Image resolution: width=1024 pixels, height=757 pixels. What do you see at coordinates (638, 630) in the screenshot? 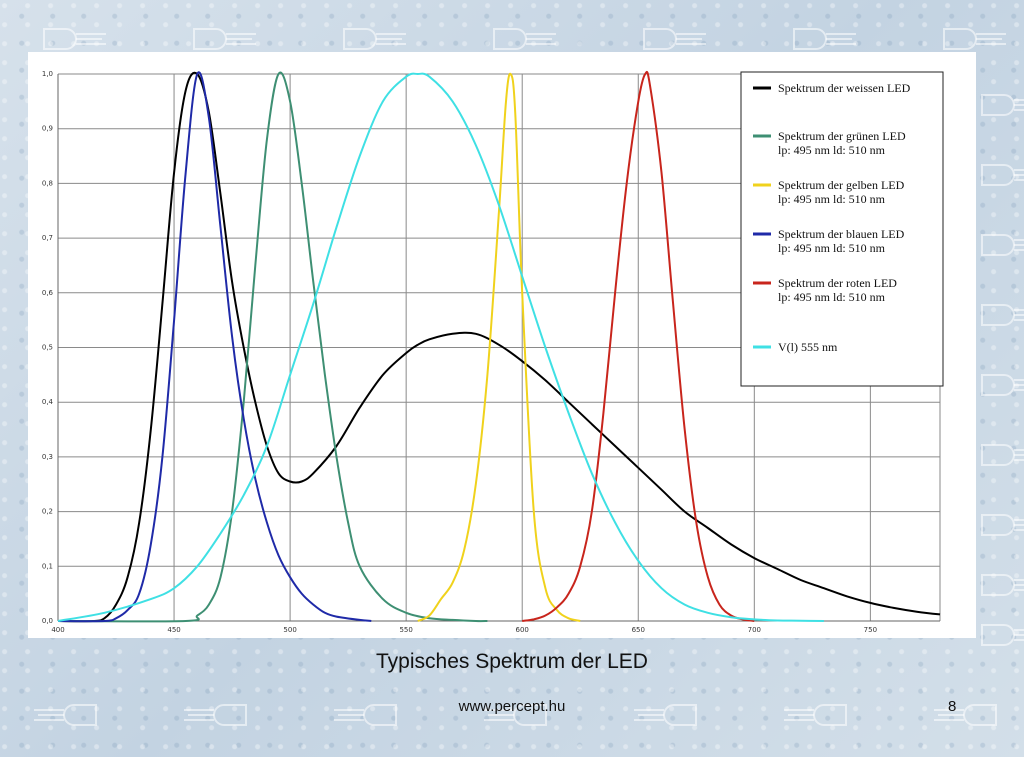
I see `x-tick-label: 650` at bounding box center [638, 630].